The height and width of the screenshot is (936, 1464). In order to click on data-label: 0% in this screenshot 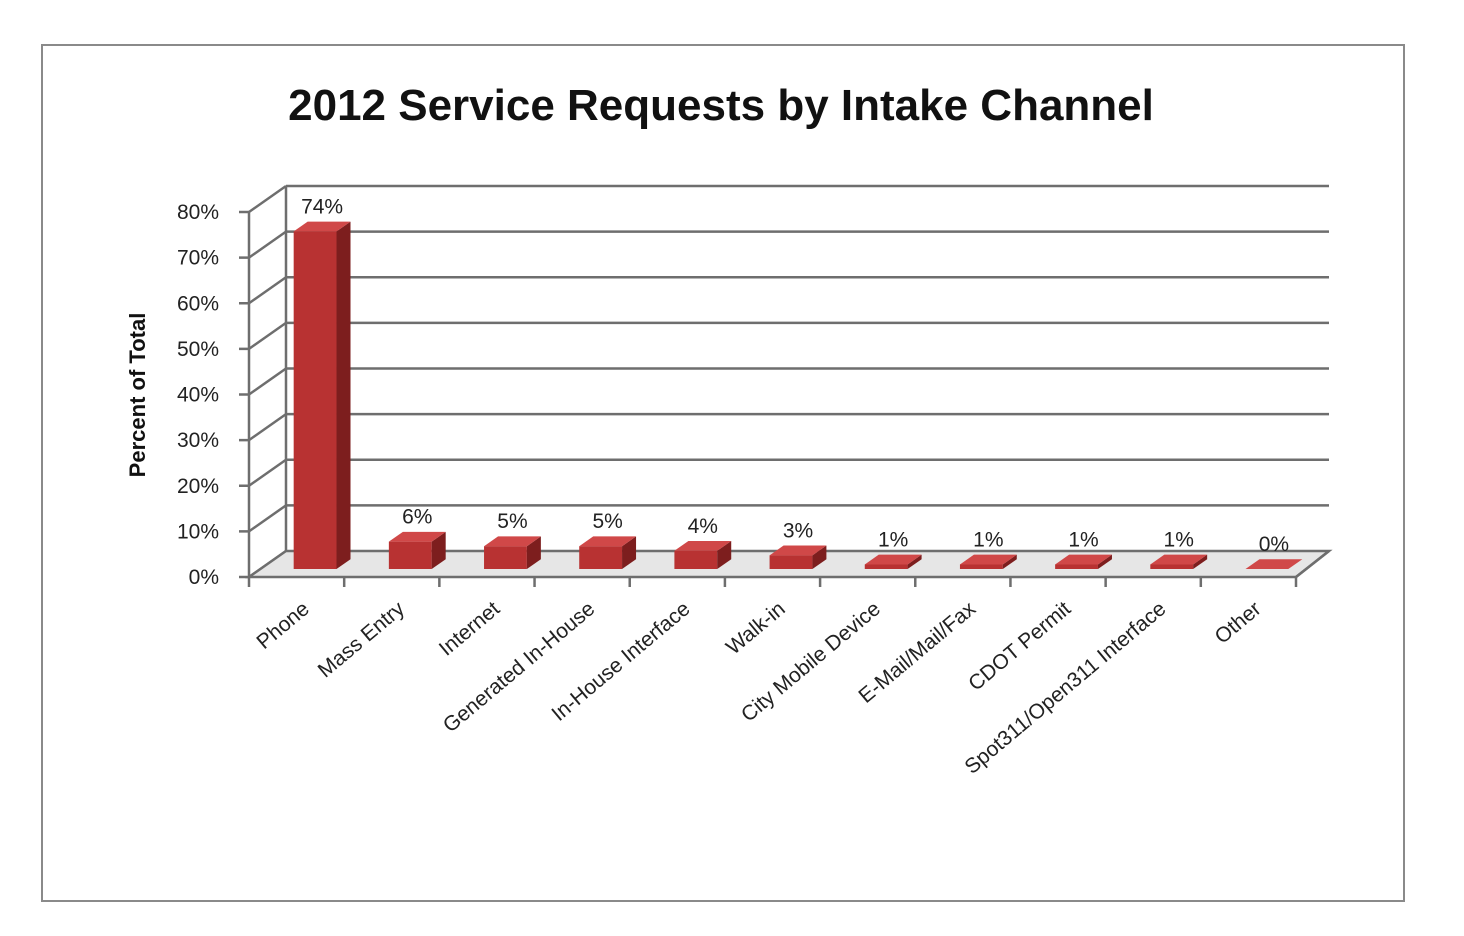, I will do `click(1274, 544)`.